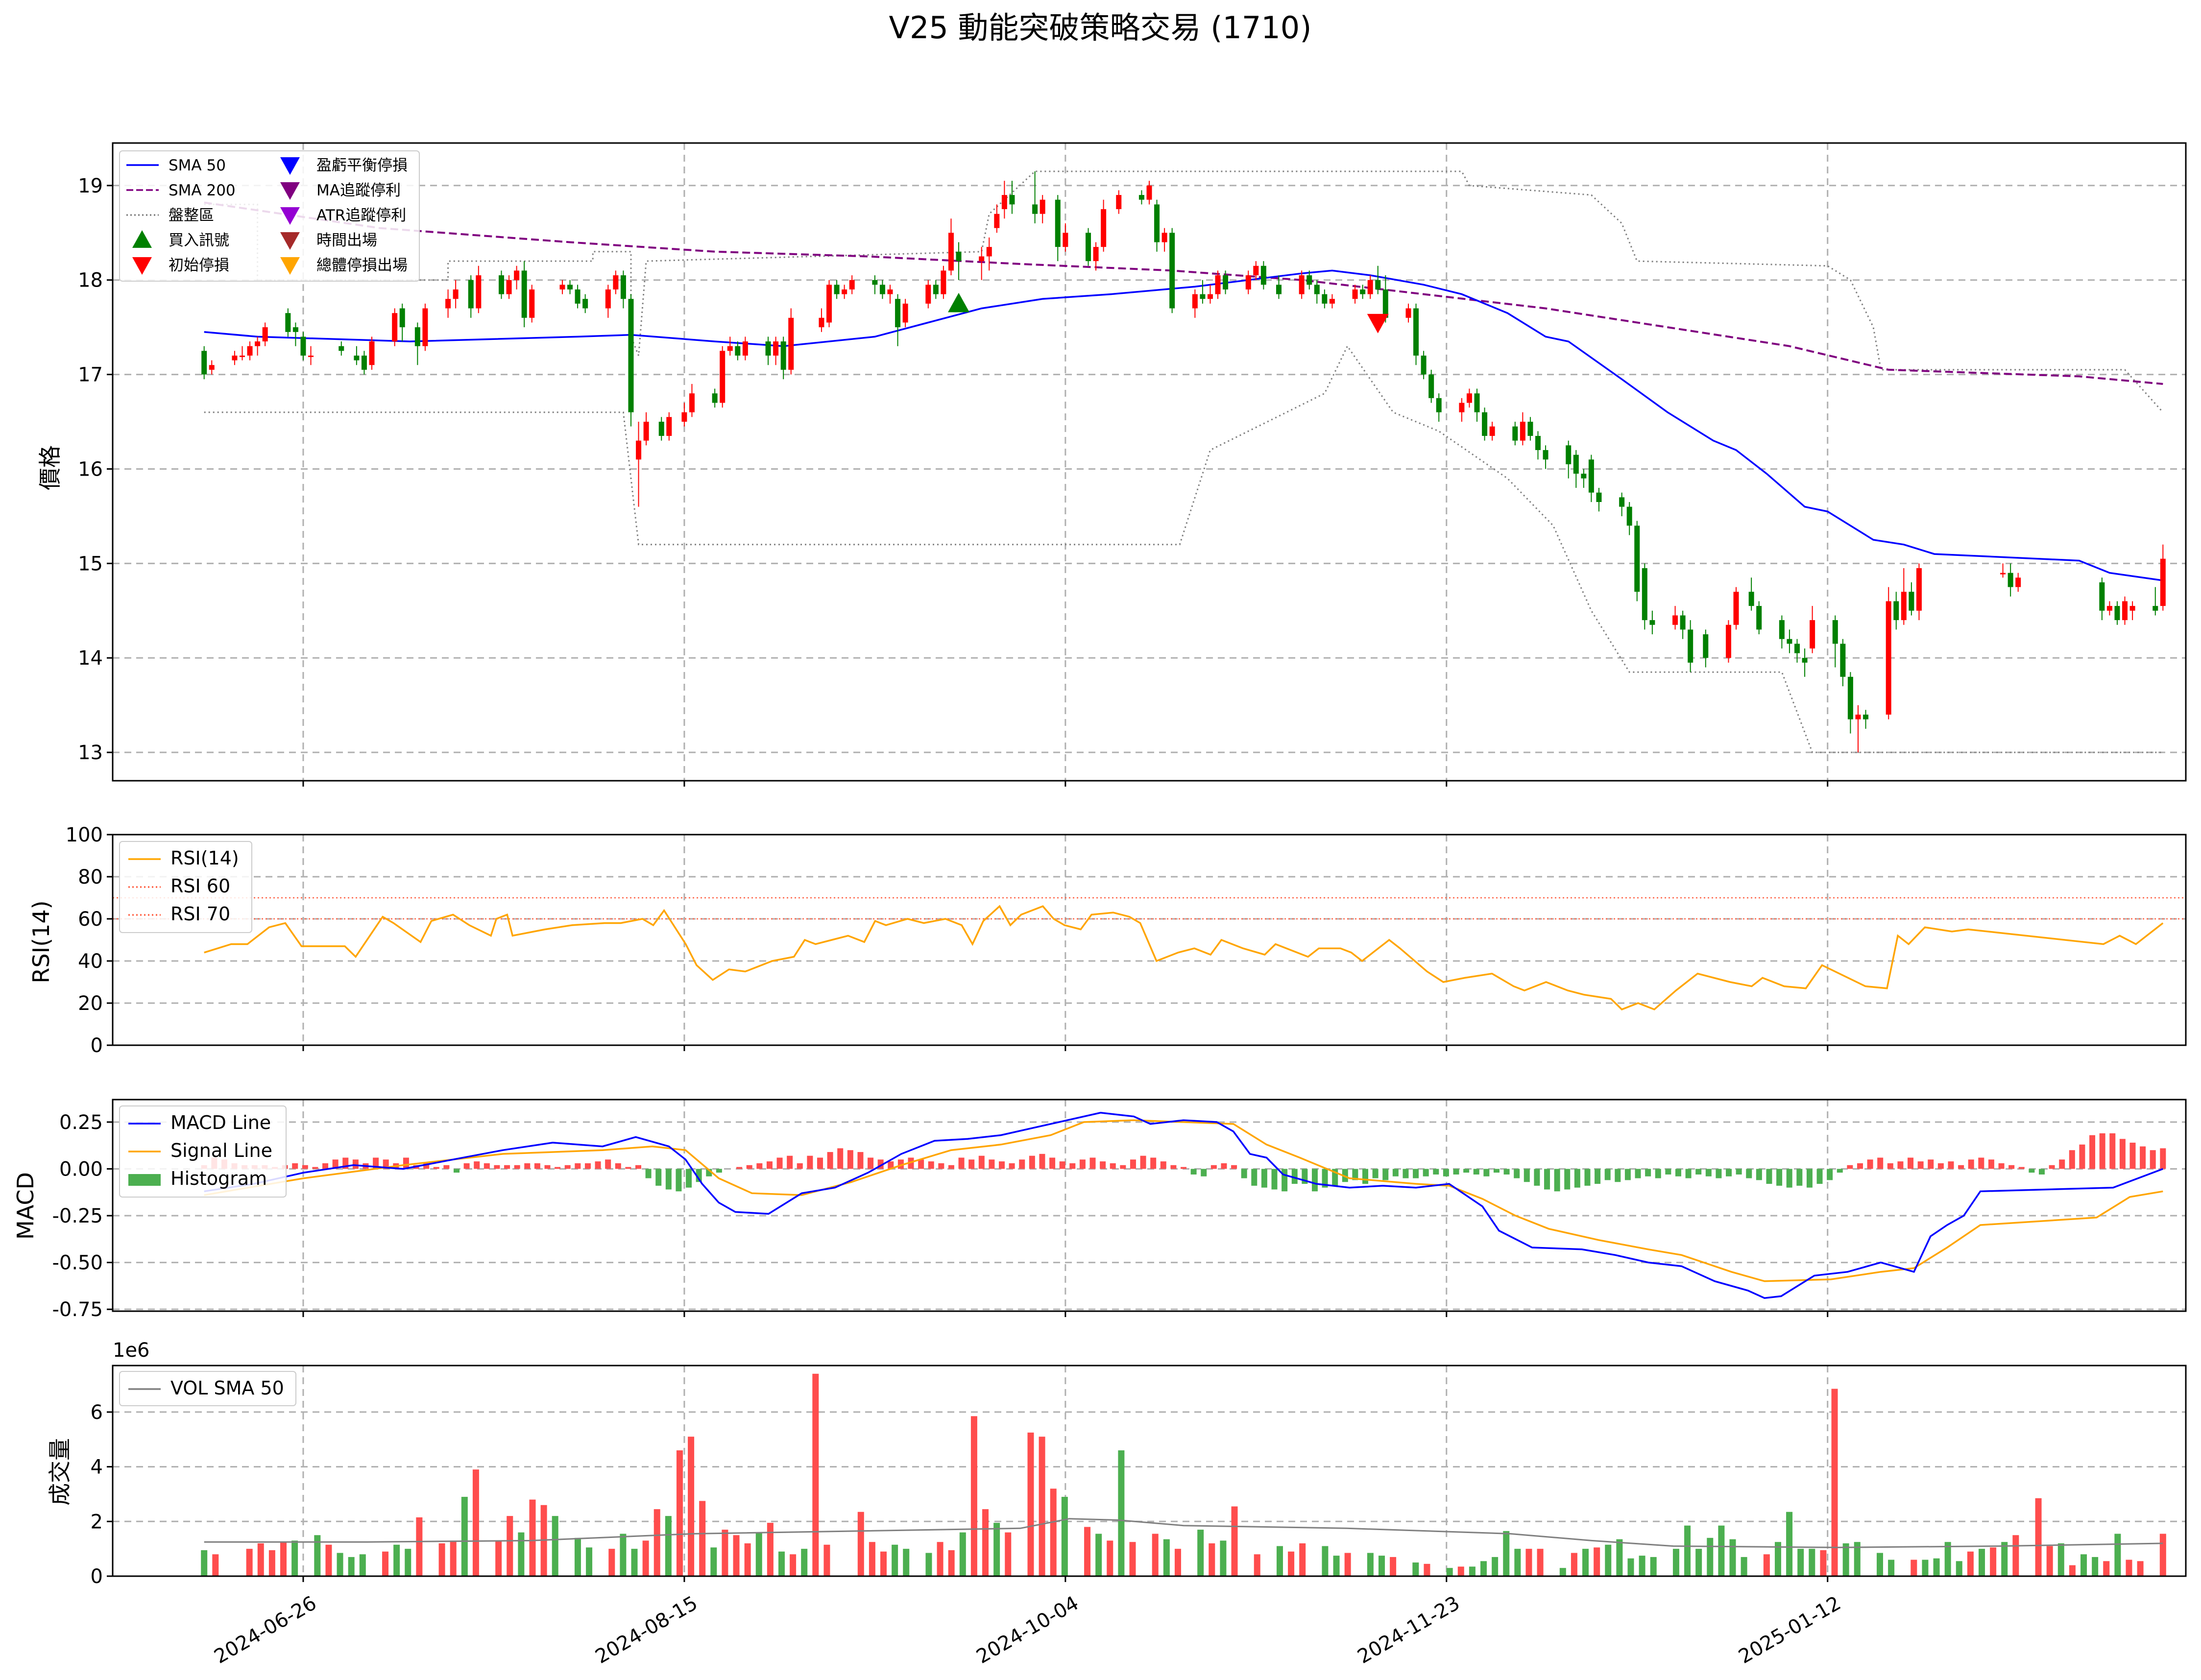  I want to click on price-legend-item-marker, so click(290, 166).